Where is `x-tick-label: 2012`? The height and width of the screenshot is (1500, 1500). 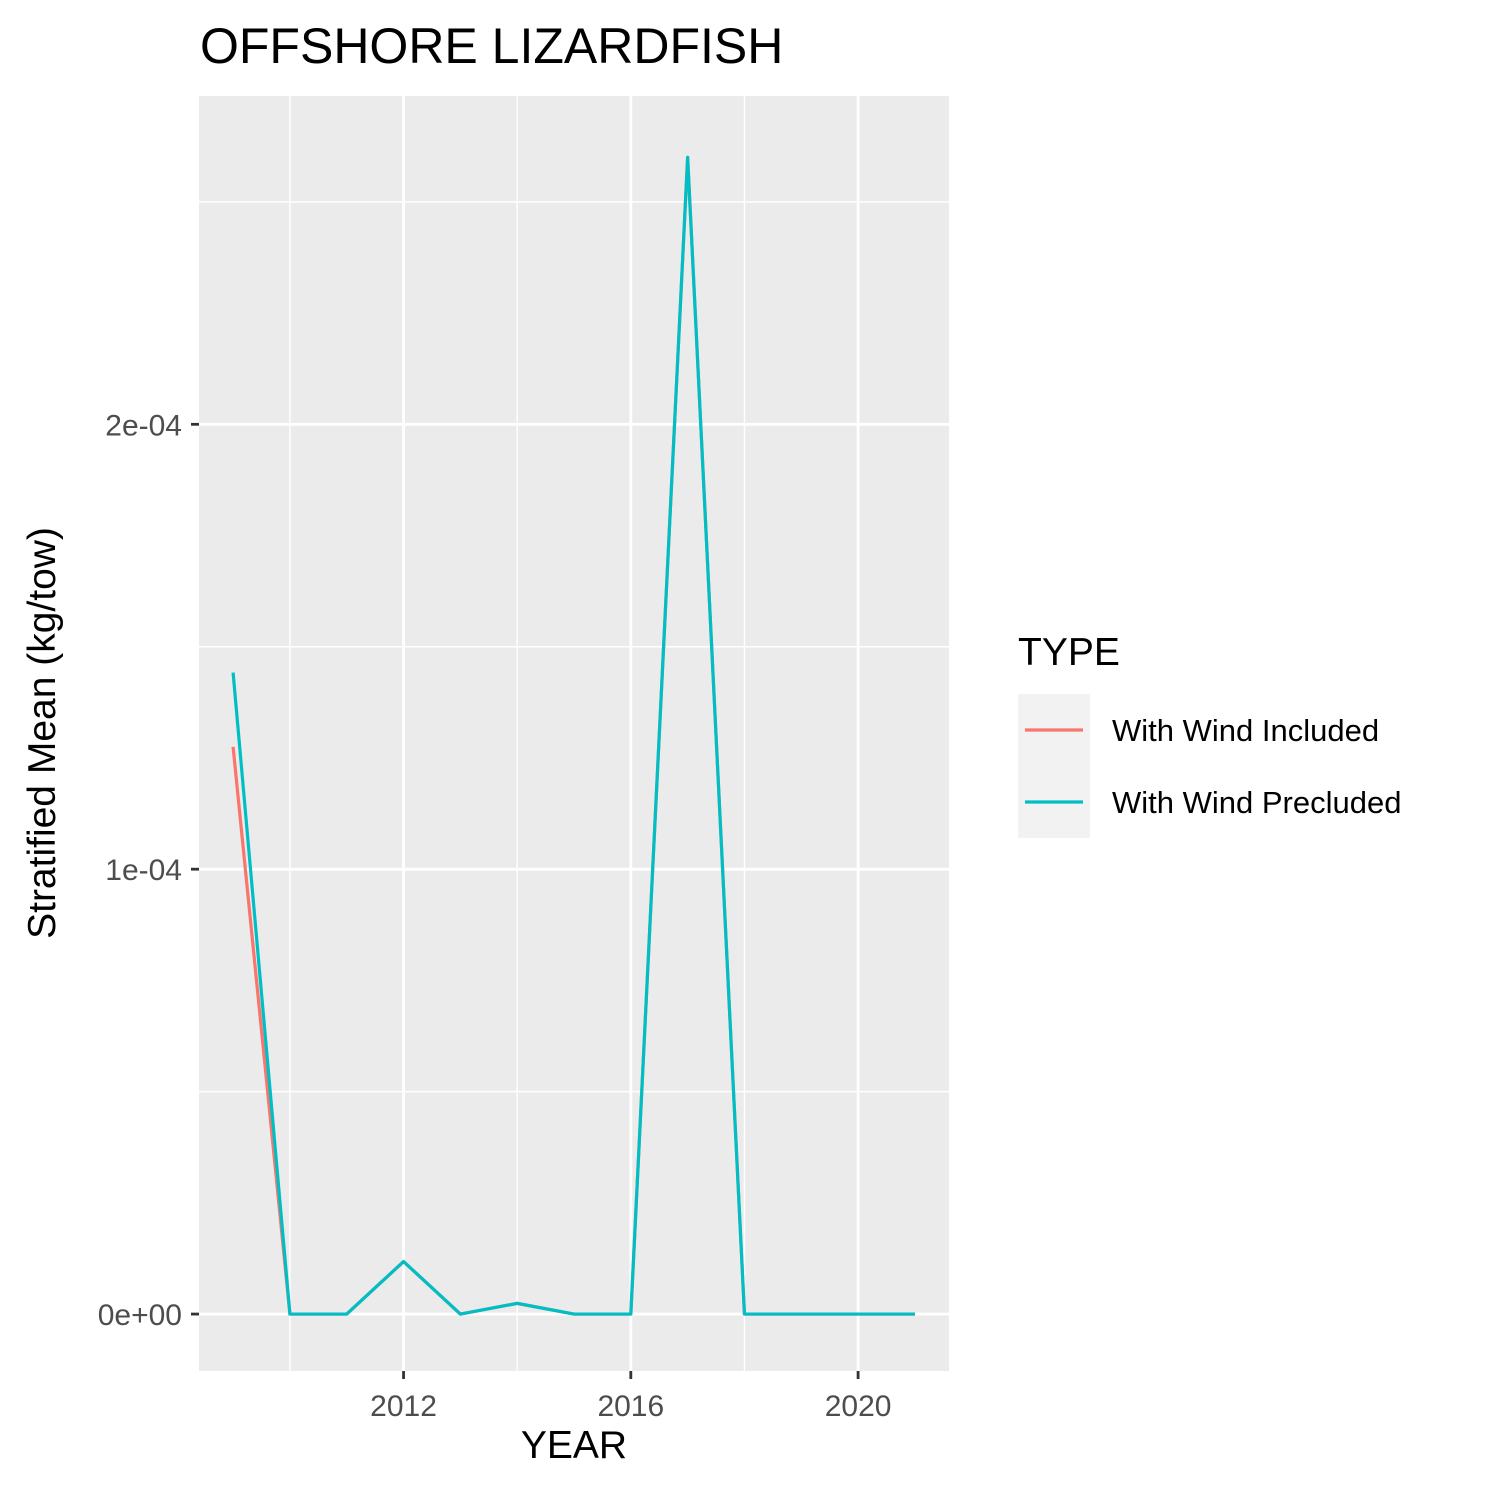 x-tick-label: 2012 is located at coordinates (403, 1406).